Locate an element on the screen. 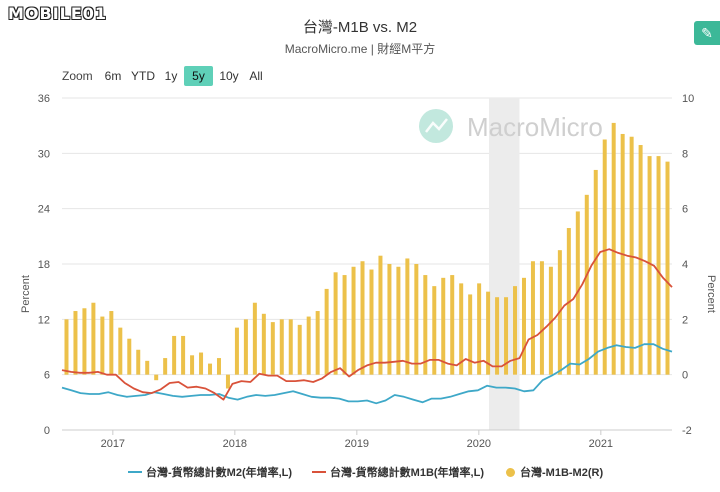 This screenshot has width=720, height=492. zoom-6m-button: 6m is located at coordinates (113, 76).